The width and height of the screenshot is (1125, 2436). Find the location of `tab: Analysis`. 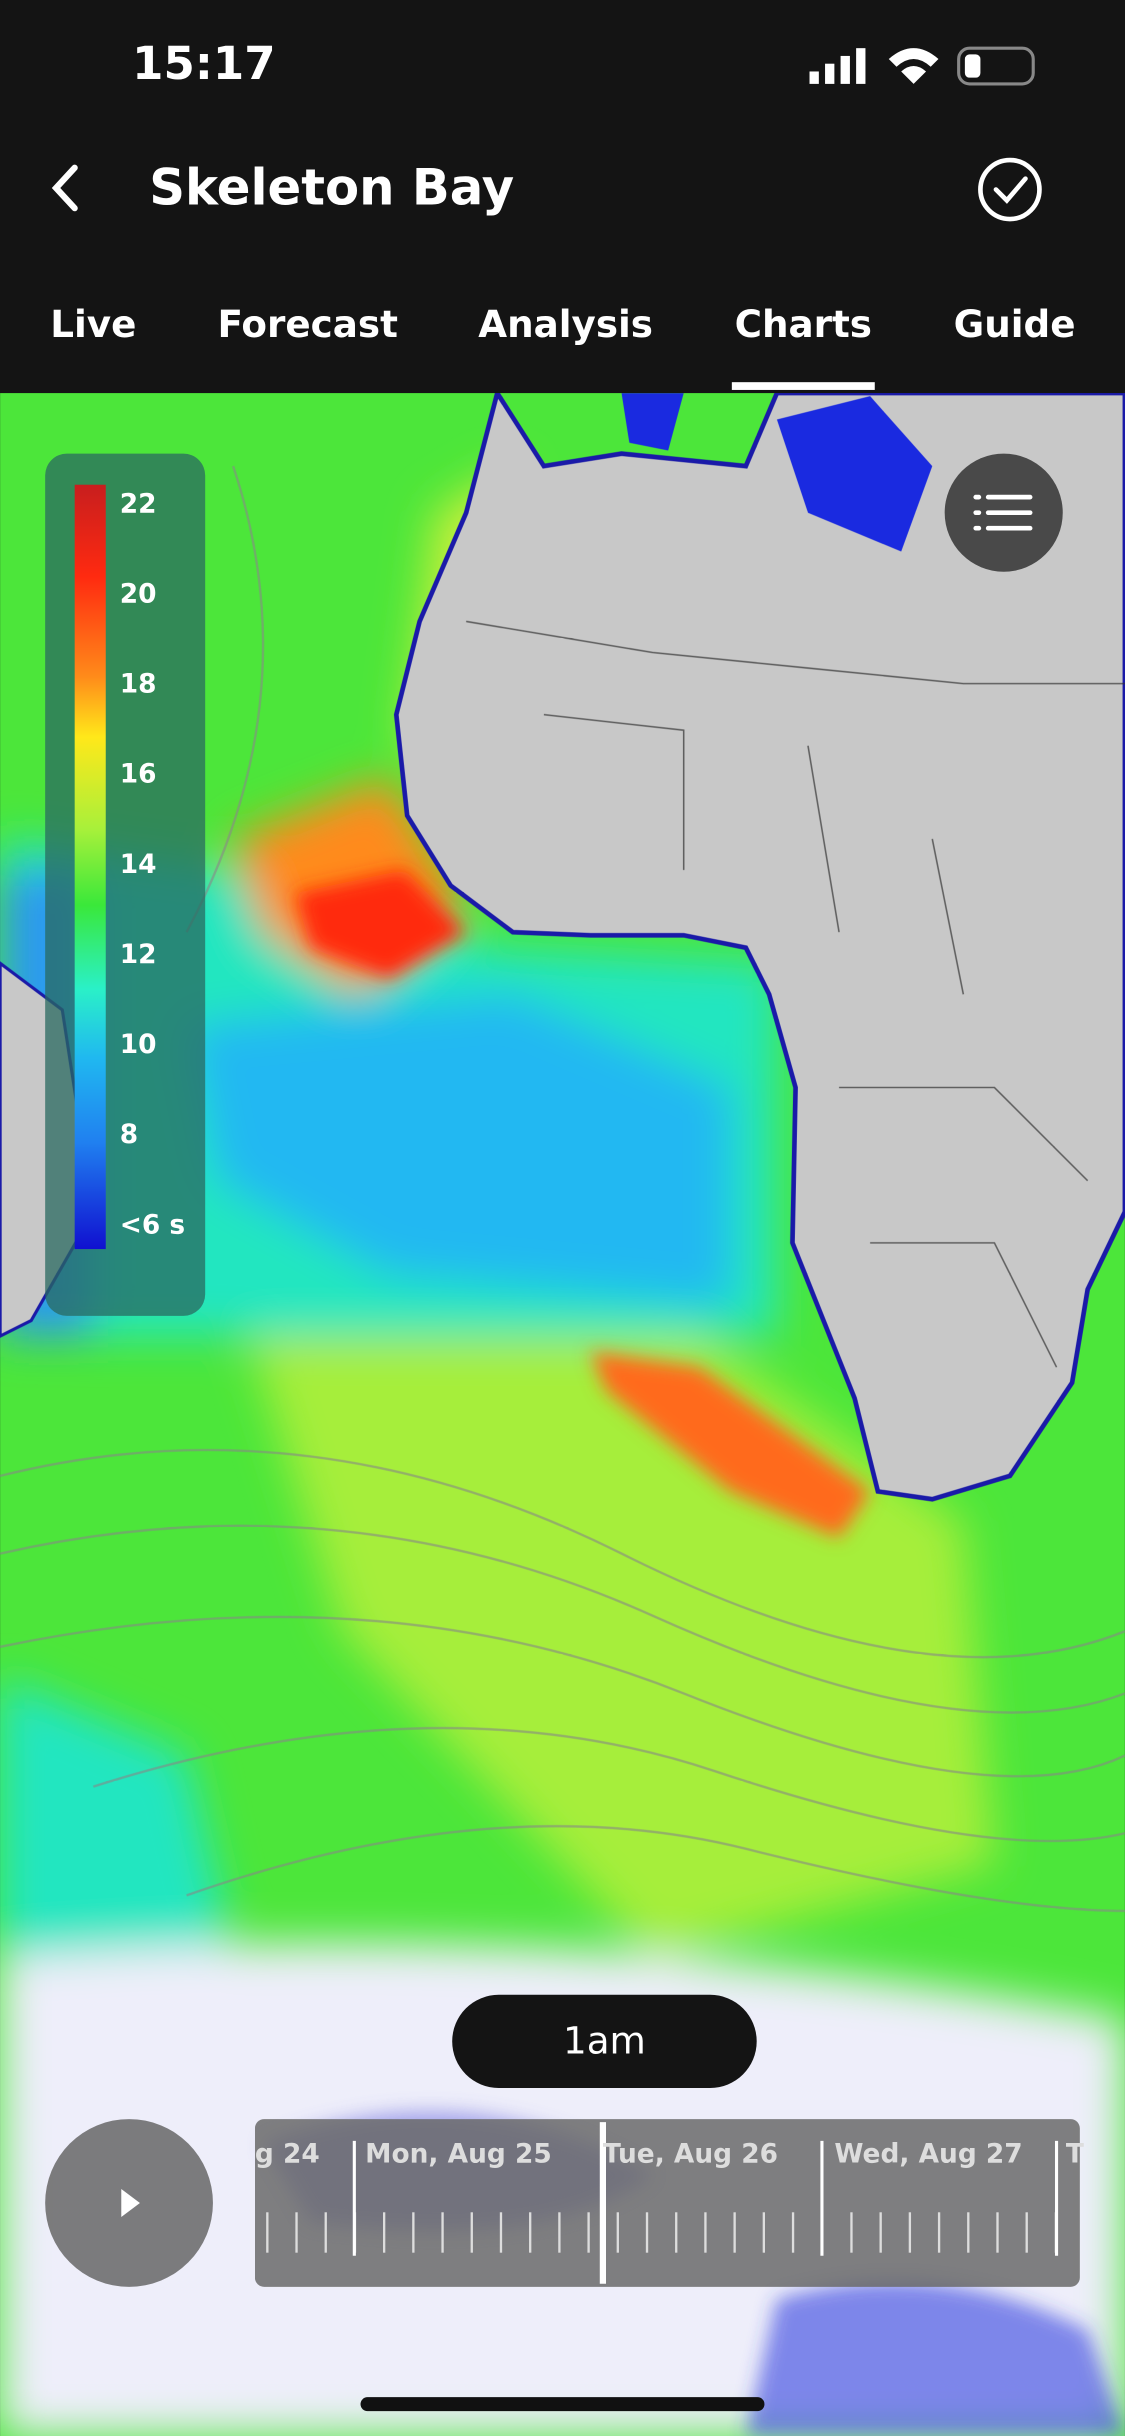

tab: Analysis is located at coordinates (565, 324).